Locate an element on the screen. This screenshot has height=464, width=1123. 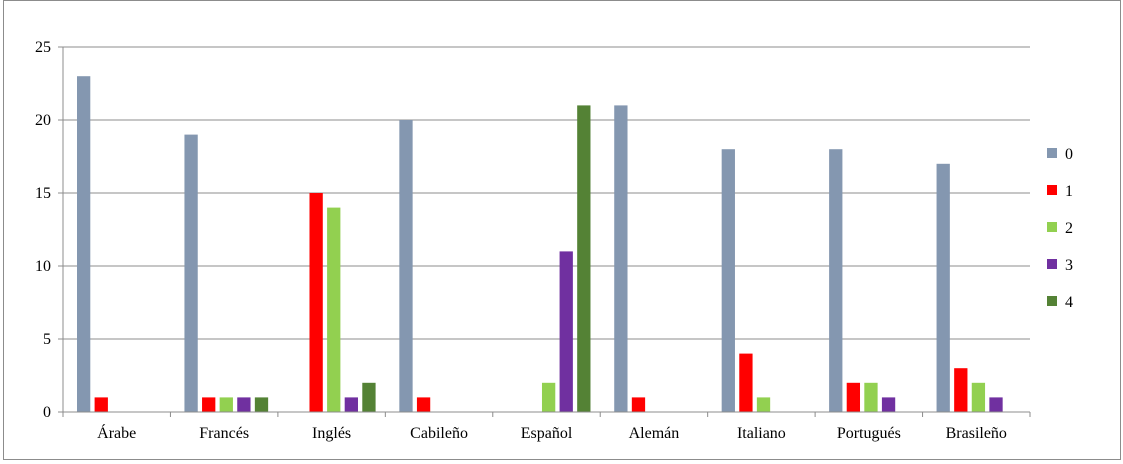
y-tick-labels: 0 5 10 15 20 25 is located at coordinates (43, 230).